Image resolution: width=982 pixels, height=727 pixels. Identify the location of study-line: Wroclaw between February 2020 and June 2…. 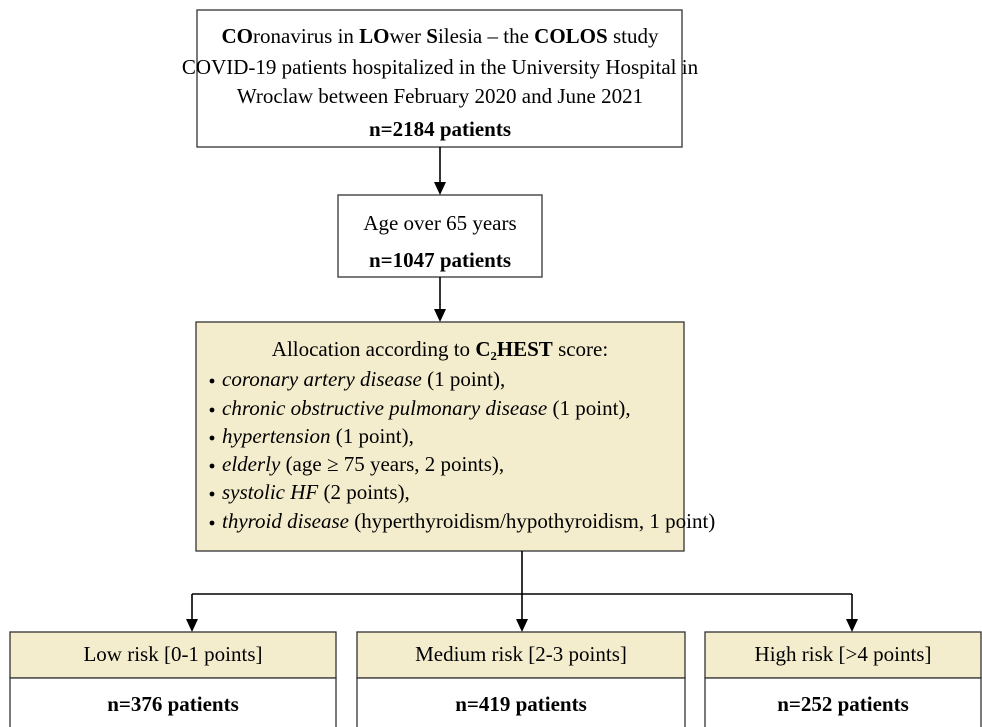
(440, 96).